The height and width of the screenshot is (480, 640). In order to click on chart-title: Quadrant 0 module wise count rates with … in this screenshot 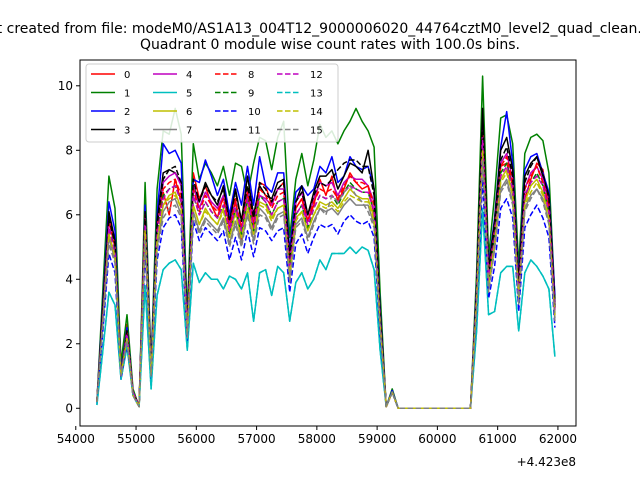, I will do `click(330, 45)`.